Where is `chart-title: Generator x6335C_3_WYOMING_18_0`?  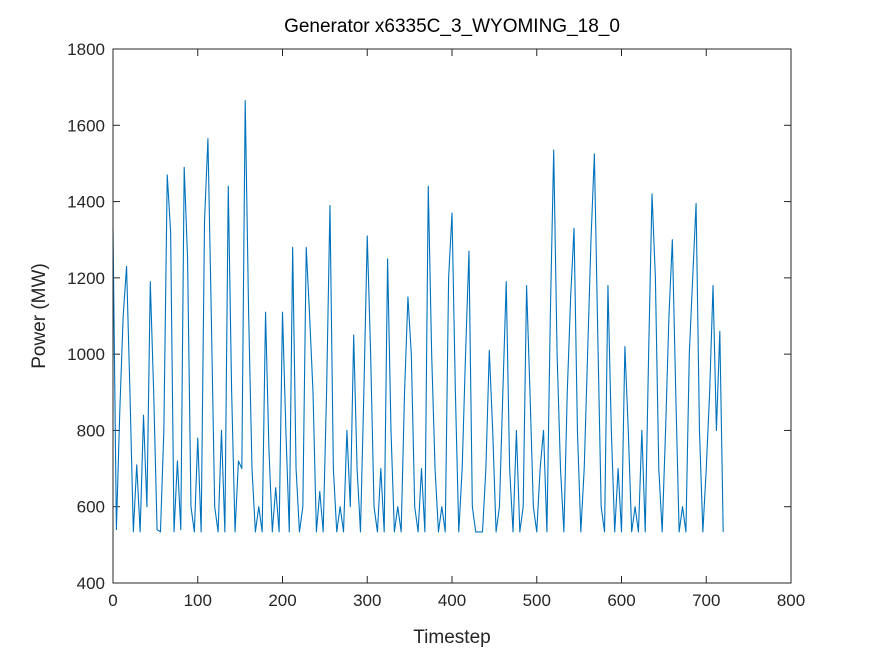 chart-title: Generator x6335C_3_WYOMING_18_0 is located at coordinates (452, 26).